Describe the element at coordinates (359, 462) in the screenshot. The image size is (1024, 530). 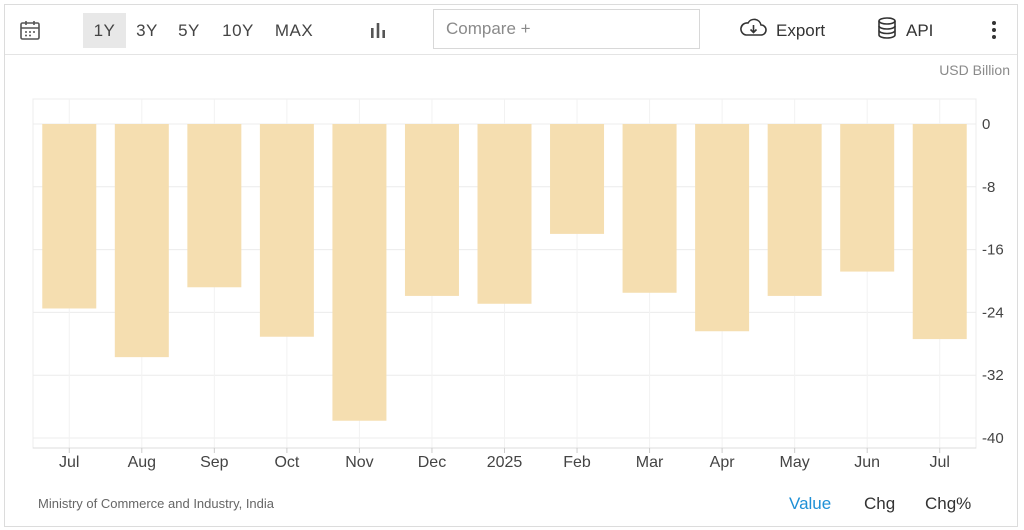
I see `x-tick-label: Nov` at that location.